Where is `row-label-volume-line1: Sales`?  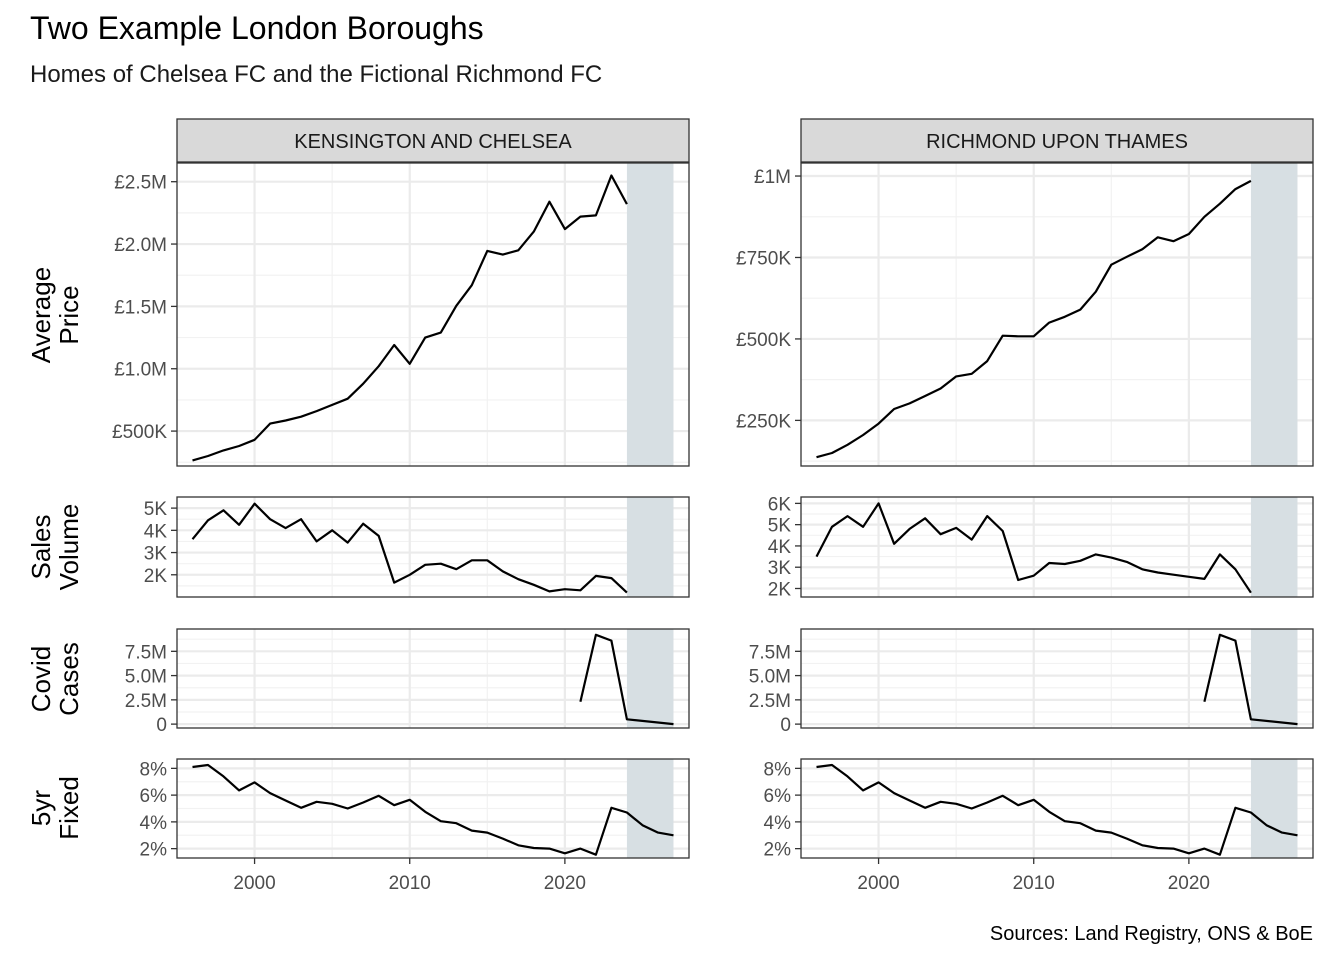
row-label-volume-line1: Sales is located at coordinates (41, 546).